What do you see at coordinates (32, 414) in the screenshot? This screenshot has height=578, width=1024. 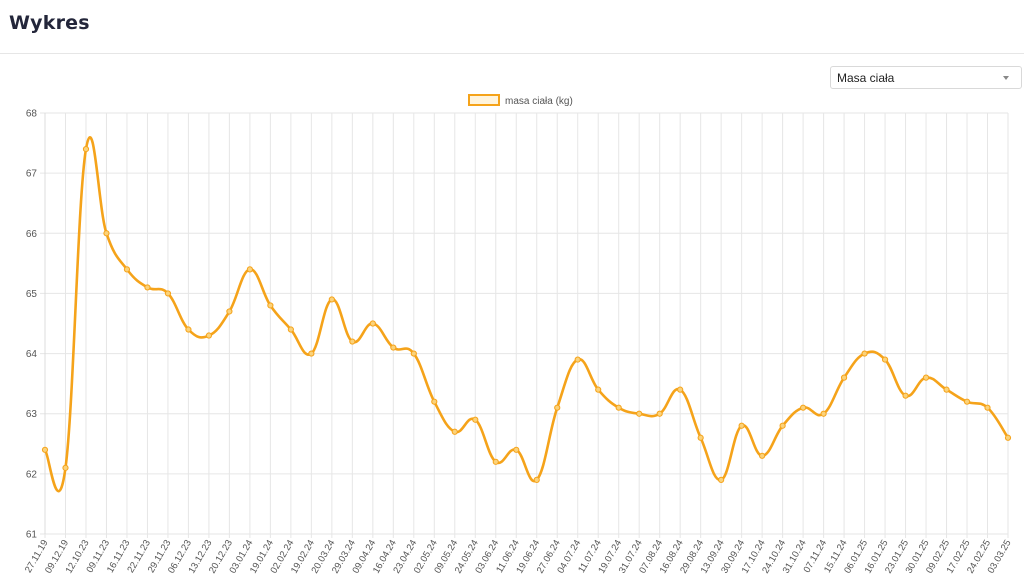 I see `y-tick-label: 63` at bounding box center [32, 414].